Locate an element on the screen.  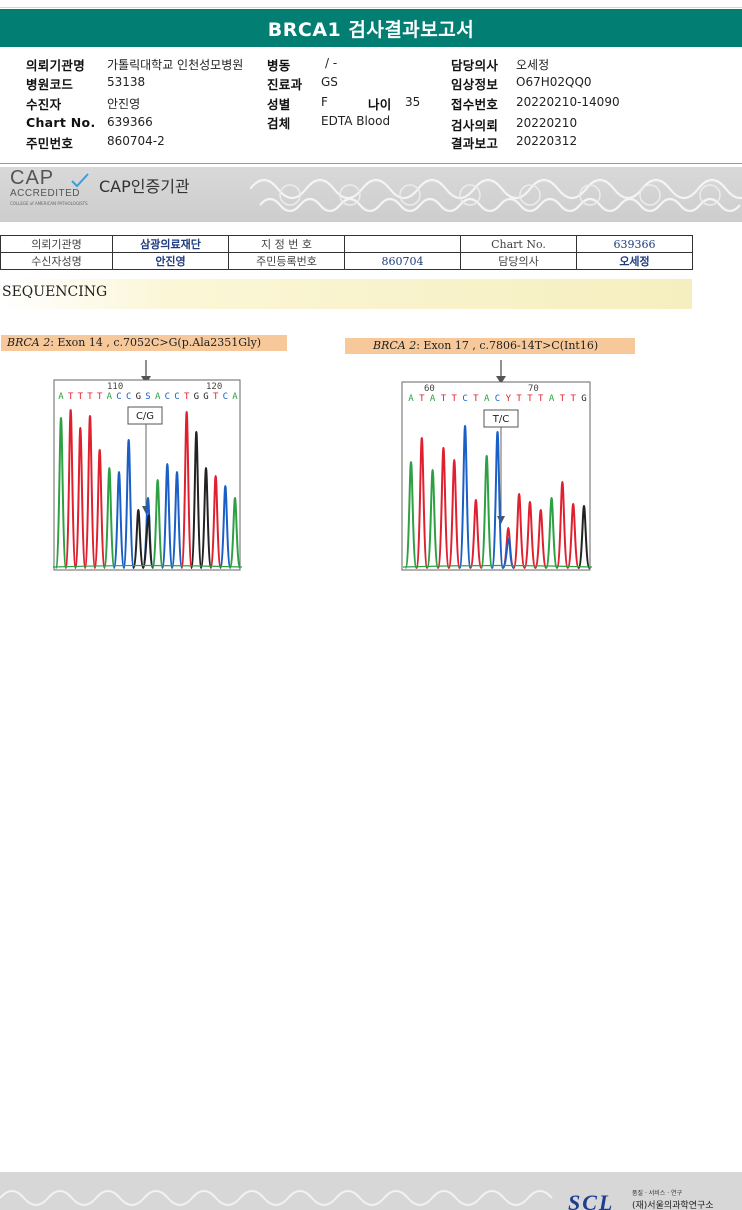
base-call-label: T/C is located at coordinates (500, 419).